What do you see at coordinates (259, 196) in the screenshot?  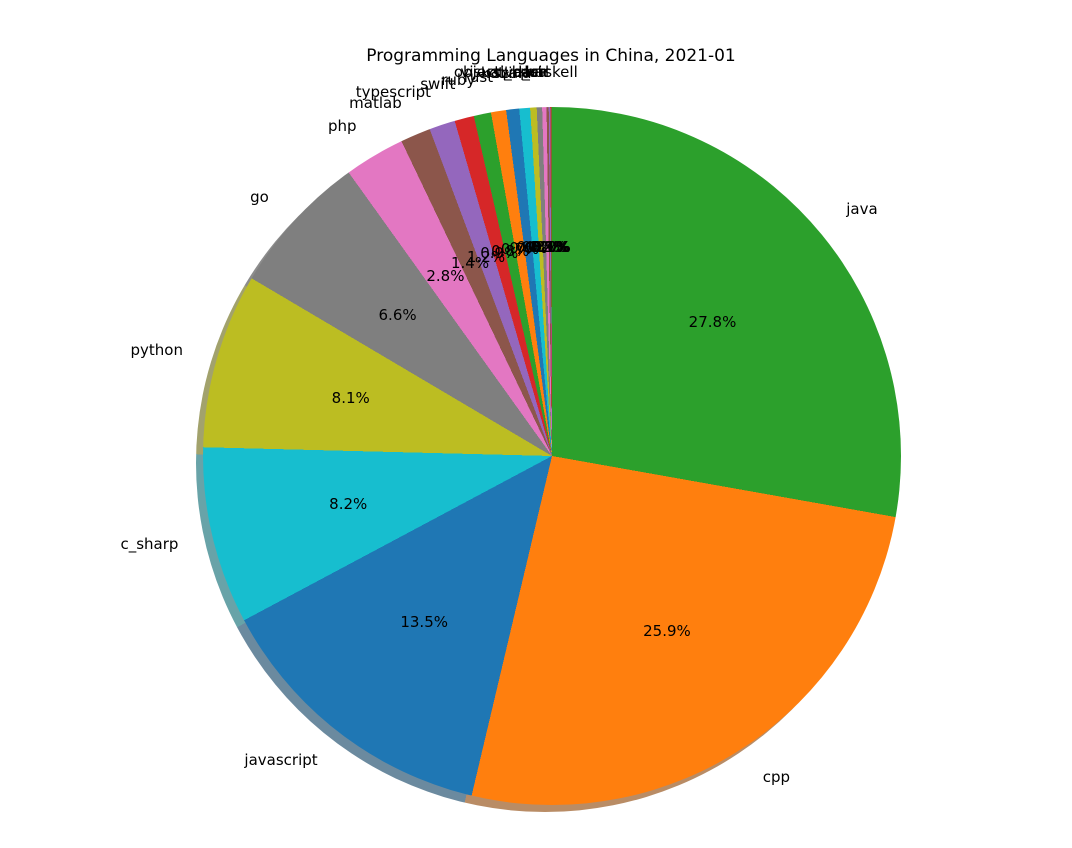 I see `slice-label-go: go` at bounding box center [259, 196].